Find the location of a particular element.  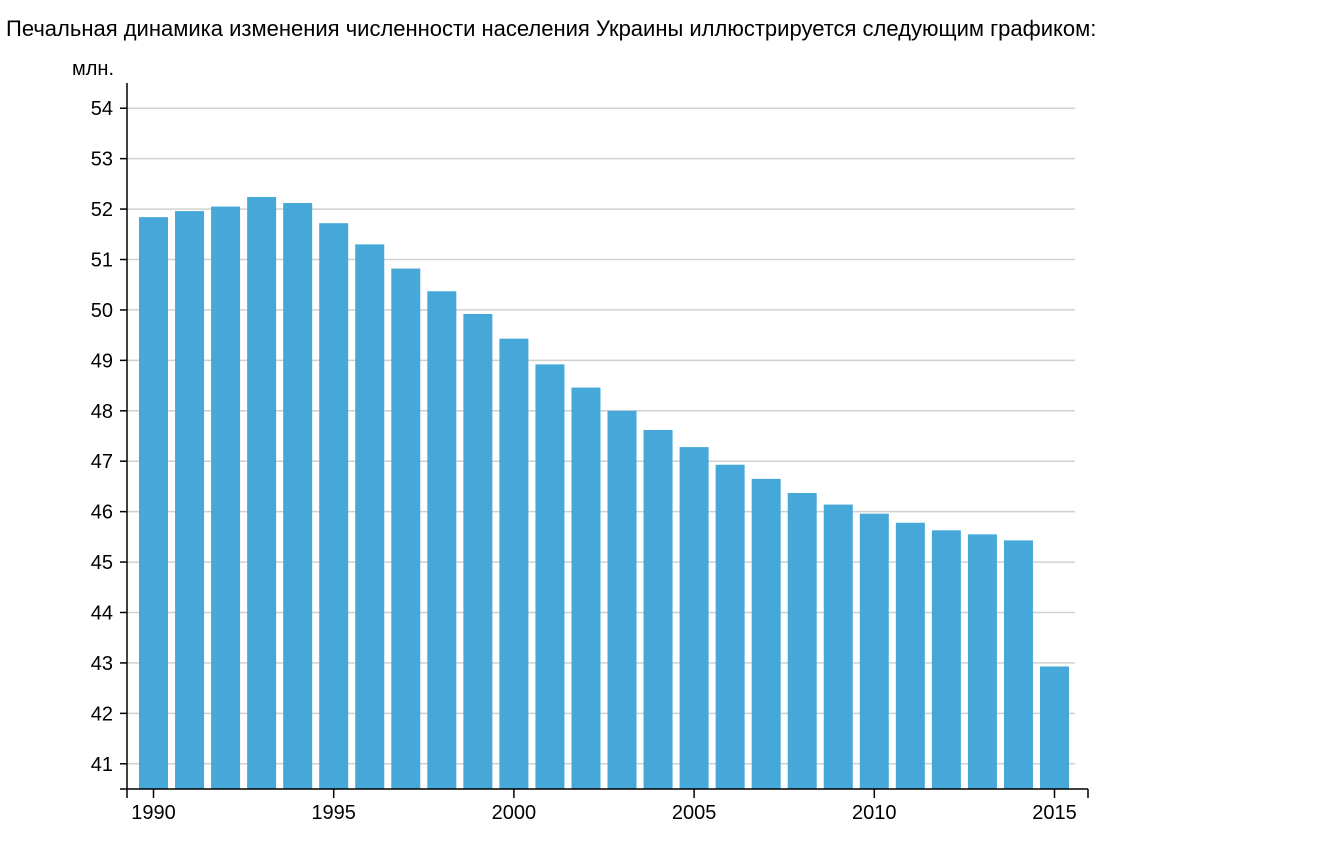

y-tick-label: 45 is located at coordinates (102, 563).